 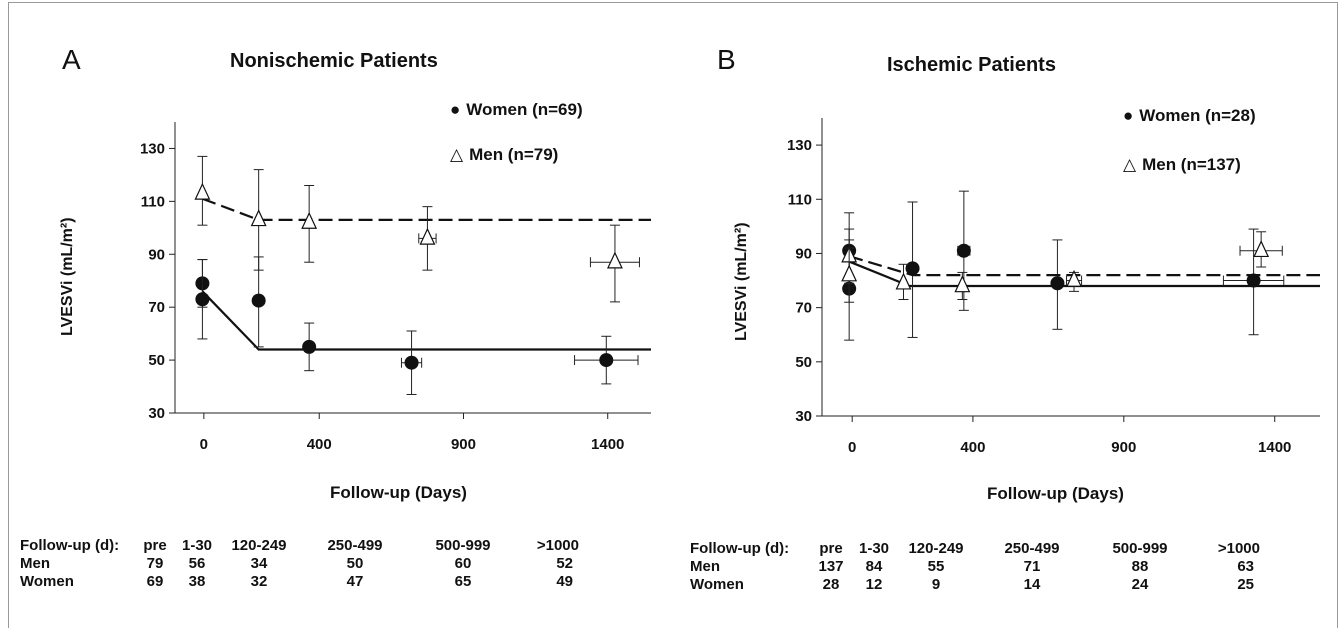 I want to click on legend-label: Men (n=79), so click(x=514, y=154).